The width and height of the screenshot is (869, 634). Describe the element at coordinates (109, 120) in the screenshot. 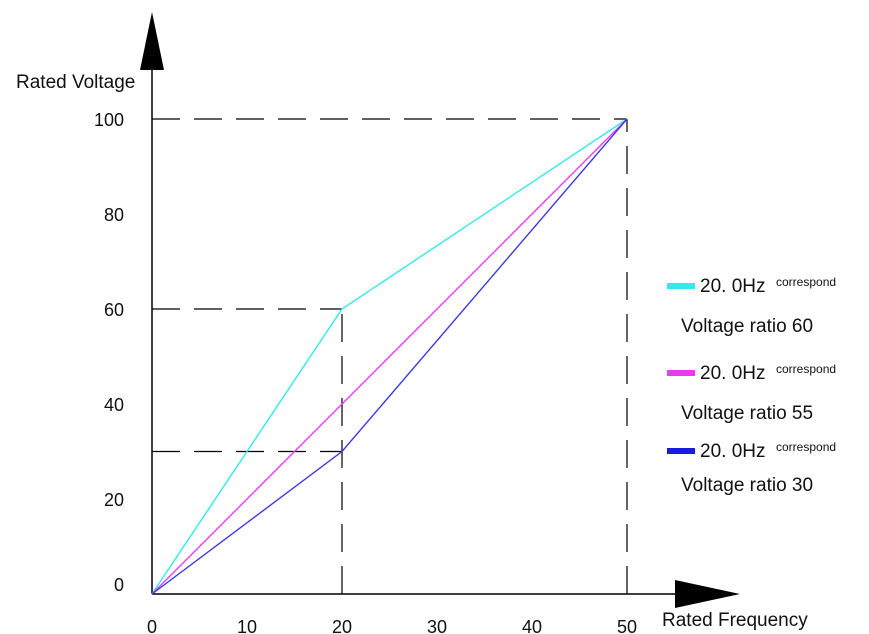

I see `y-tick-label: 100` at that location.